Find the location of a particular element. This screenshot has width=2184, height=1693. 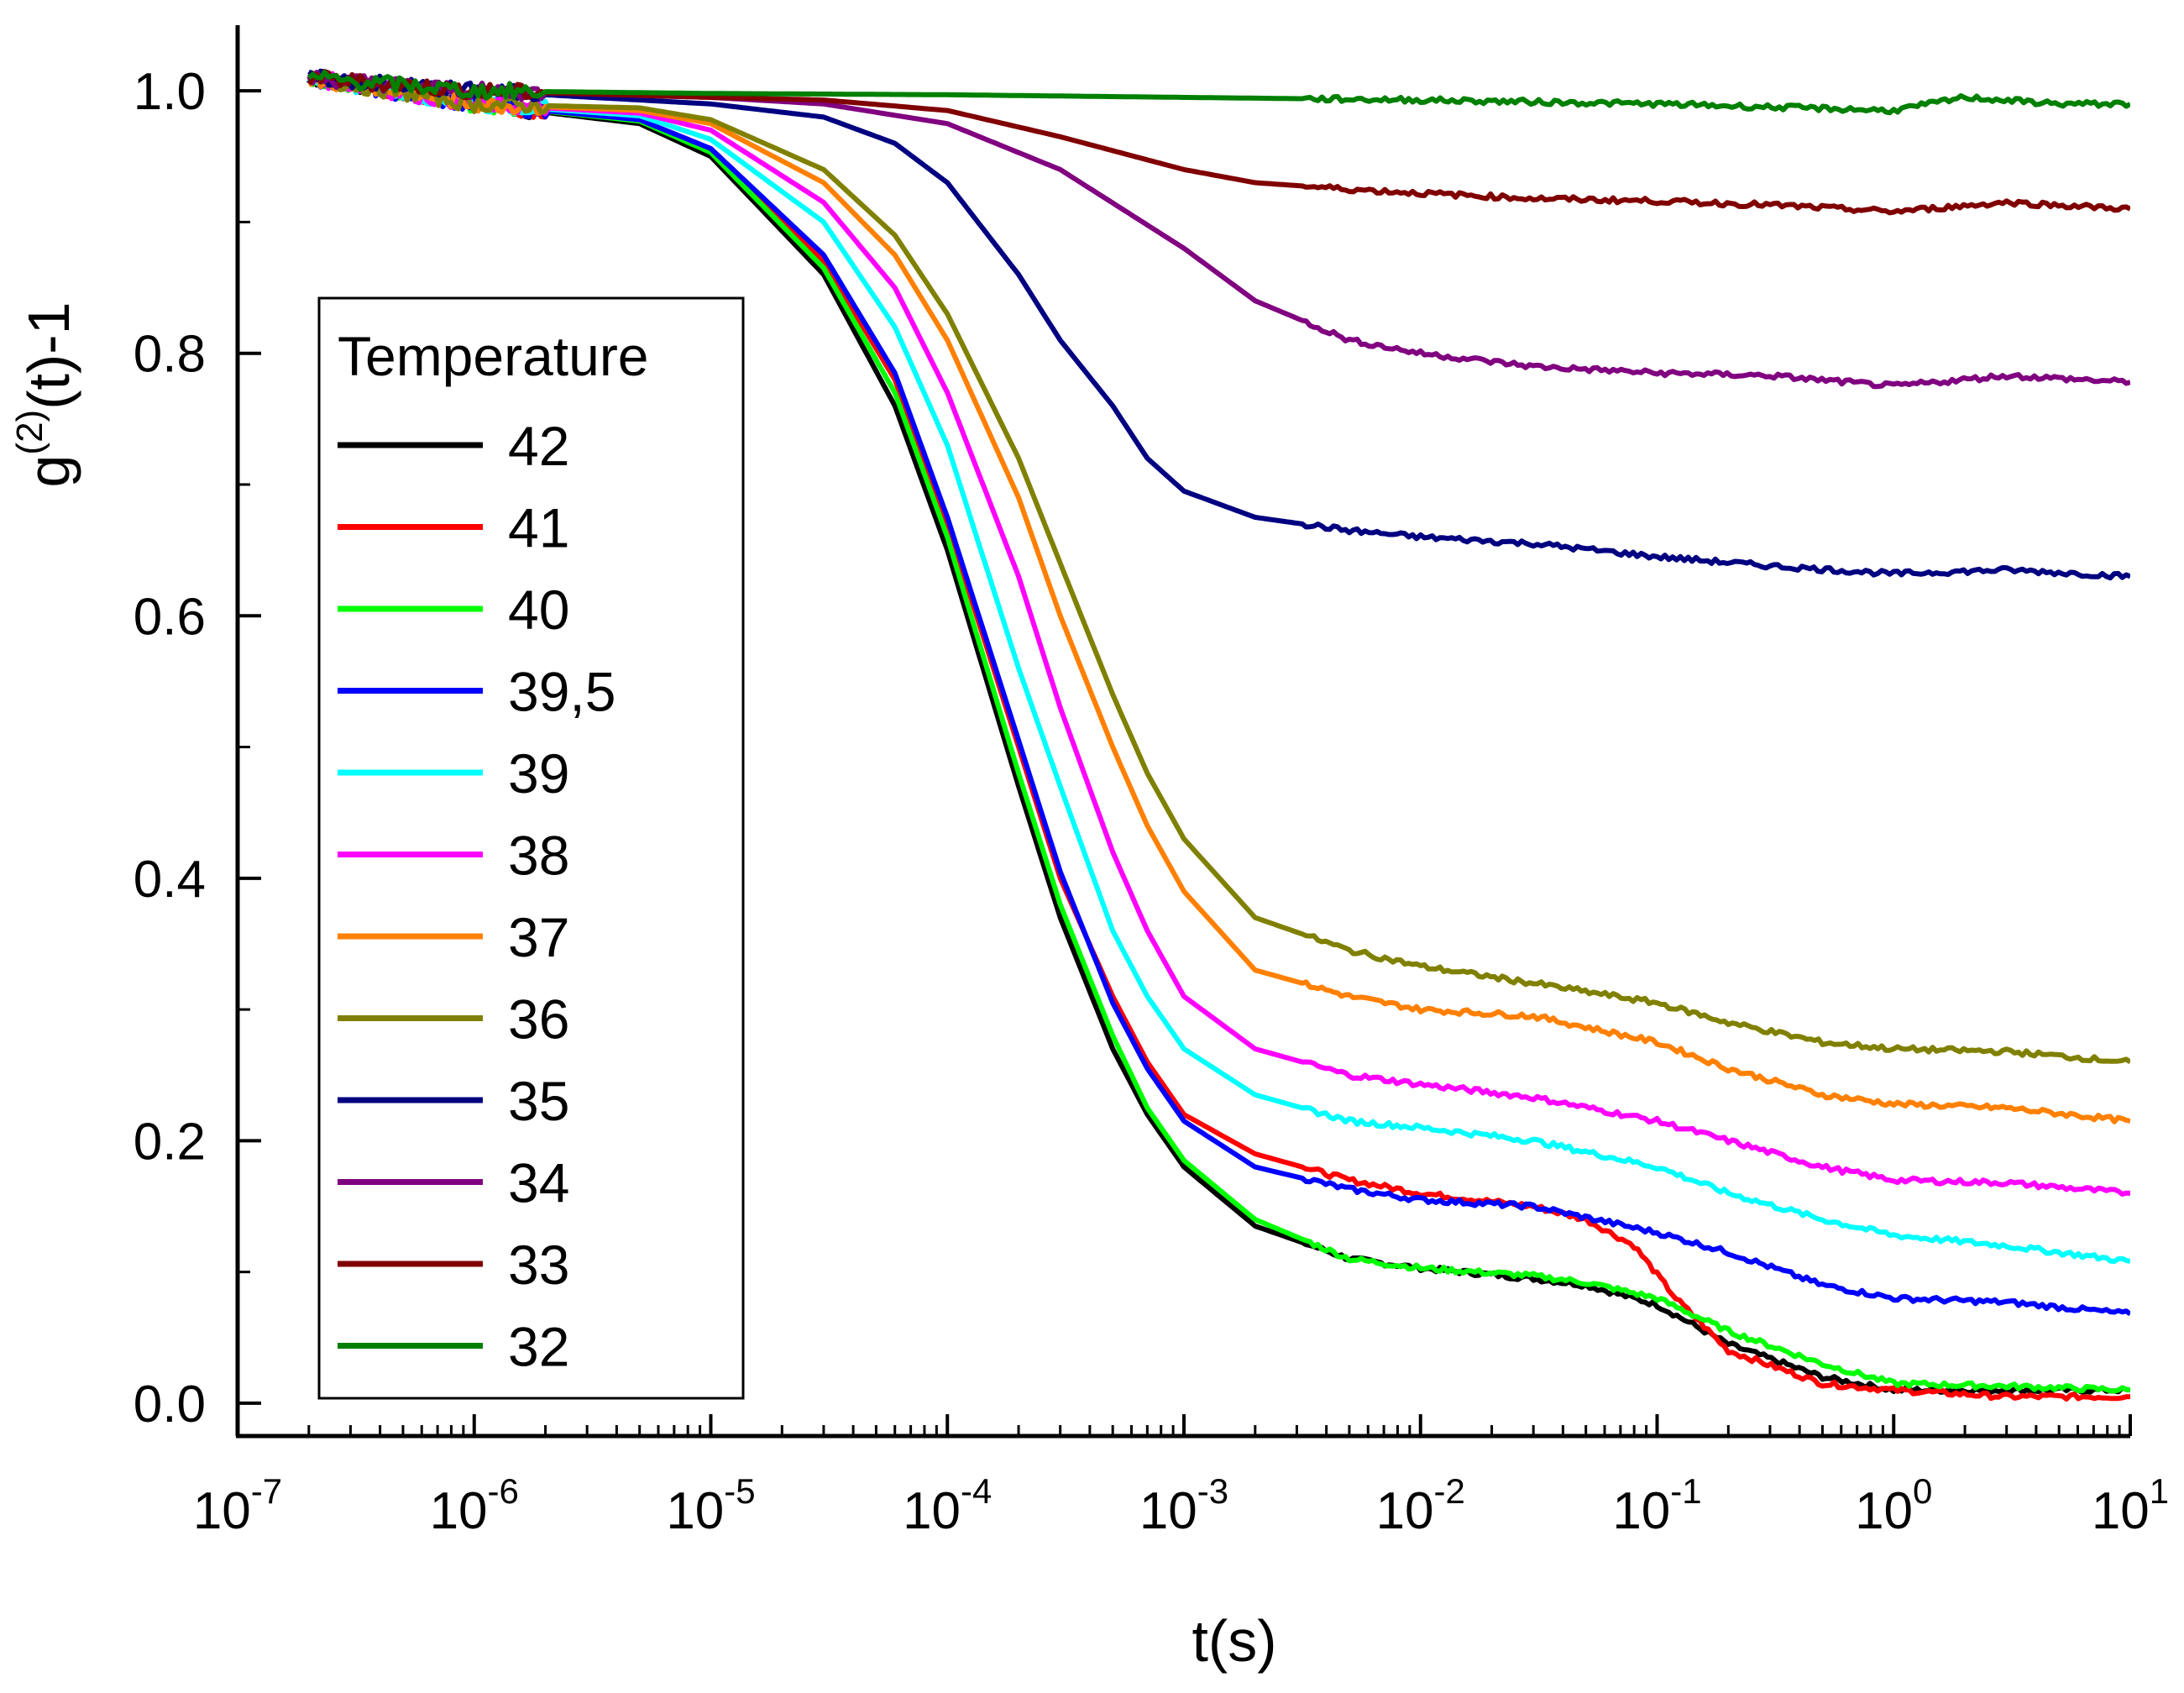

x-tick-label-exponent: -5 is located at coordinates (739, 1491).